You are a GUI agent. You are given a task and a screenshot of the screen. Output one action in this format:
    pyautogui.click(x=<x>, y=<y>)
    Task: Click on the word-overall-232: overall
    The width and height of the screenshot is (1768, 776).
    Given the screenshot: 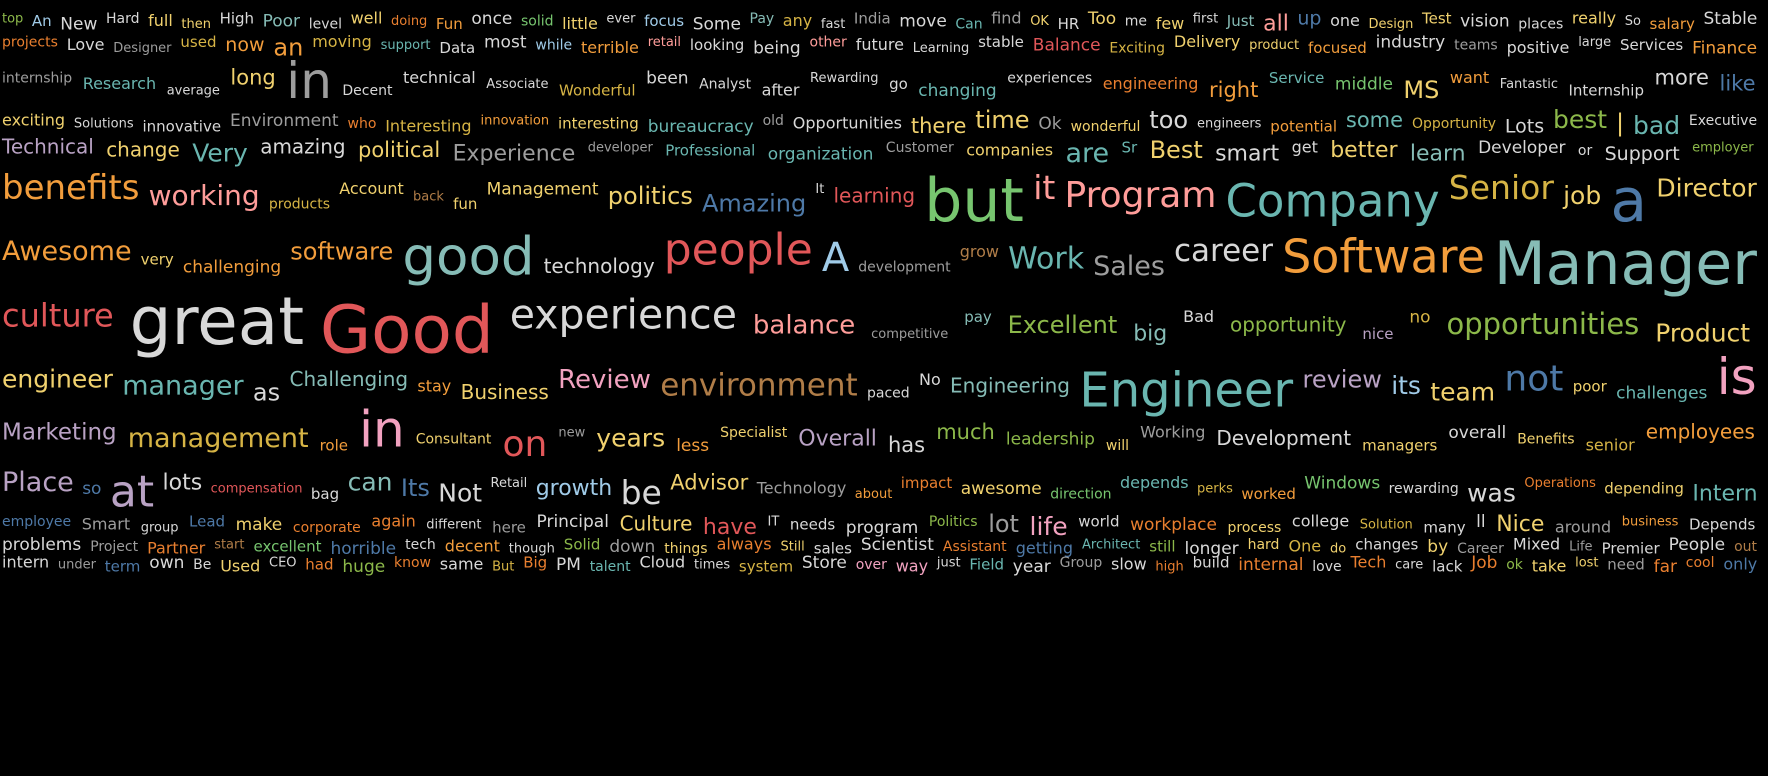 What is the action you would take?
    pyautogui.click(x=1477, y=433)
    